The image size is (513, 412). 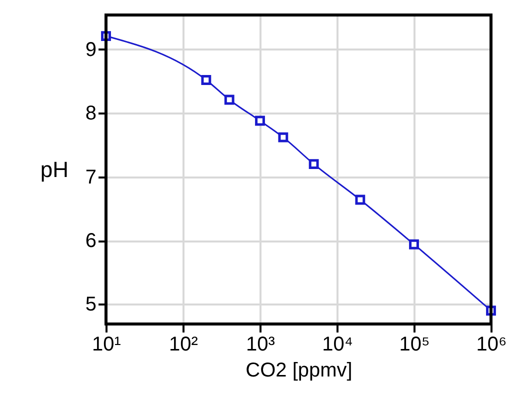 I want to click on x-axis-title: CO2 [ppmv], so click(x=299, y=371).